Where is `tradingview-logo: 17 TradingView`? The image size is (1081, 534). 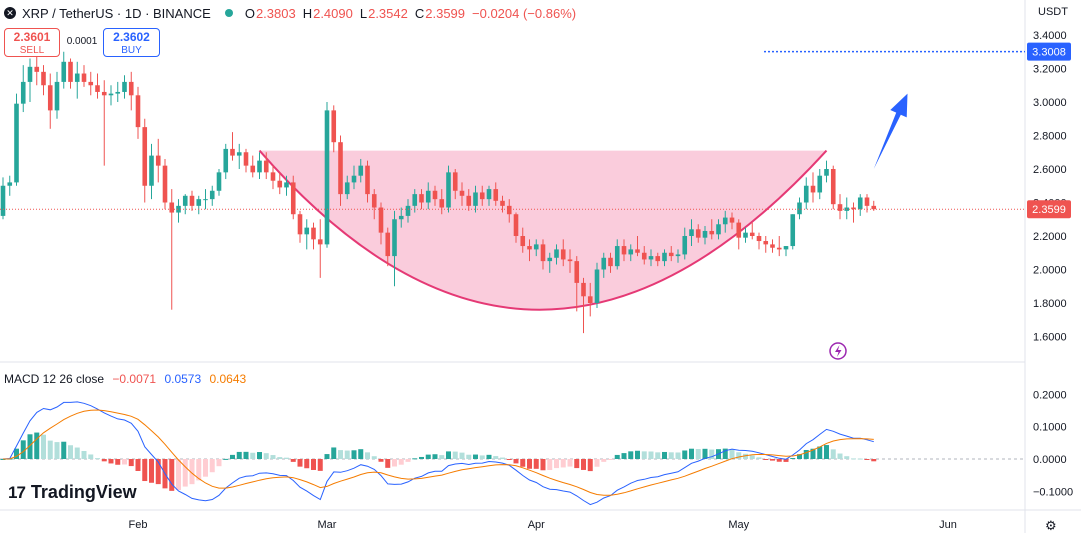
tradingview-logo: 17 TradingView is located at coordinates (72, 492).